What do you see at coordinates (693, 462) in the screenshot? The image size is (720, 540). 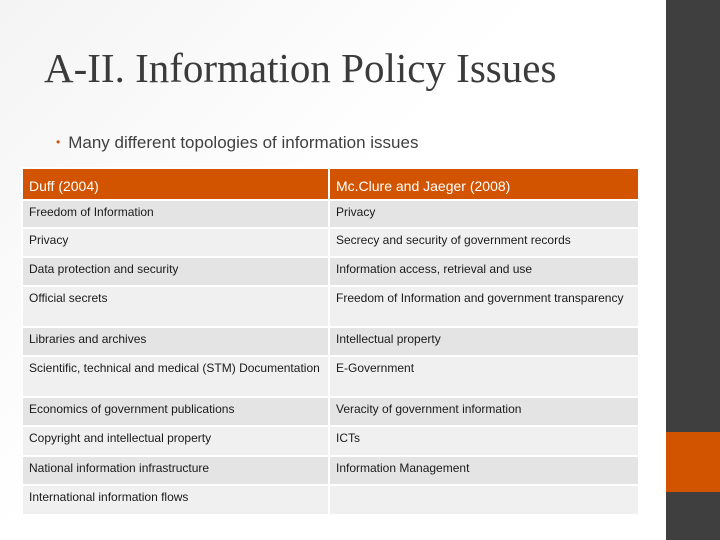 I see `side-accent-block` at bounding box center [693, 462].